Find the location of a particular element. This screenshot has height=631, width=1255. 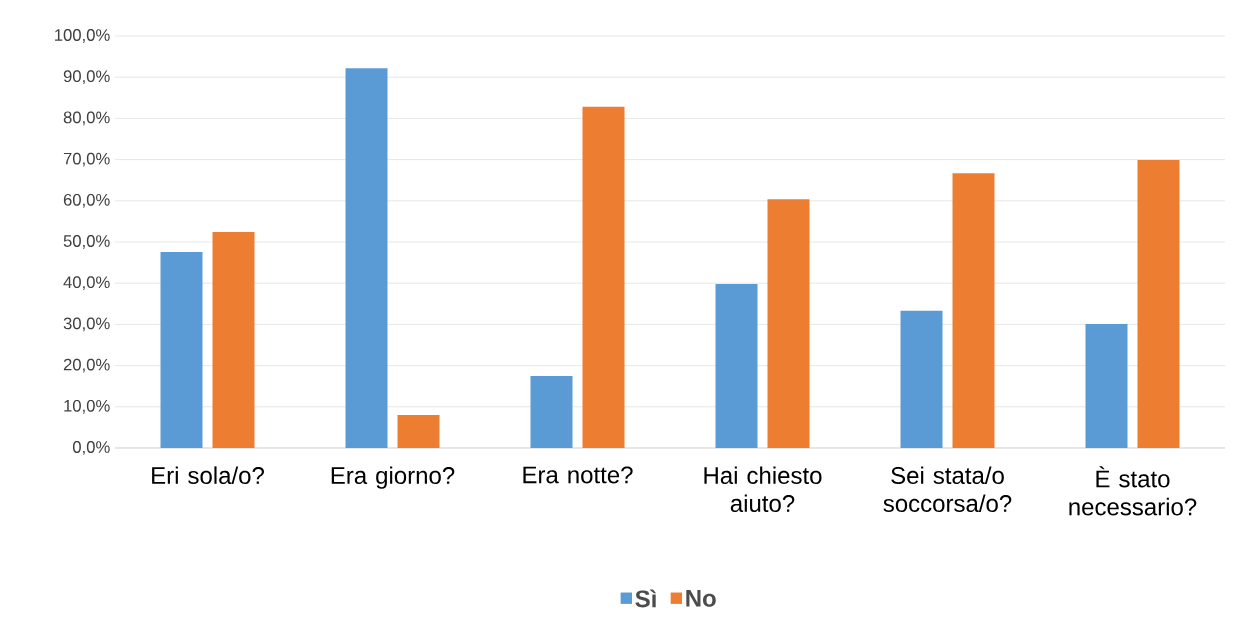

x-tick-label: Era giorno? is located at coordinates (393, 477).